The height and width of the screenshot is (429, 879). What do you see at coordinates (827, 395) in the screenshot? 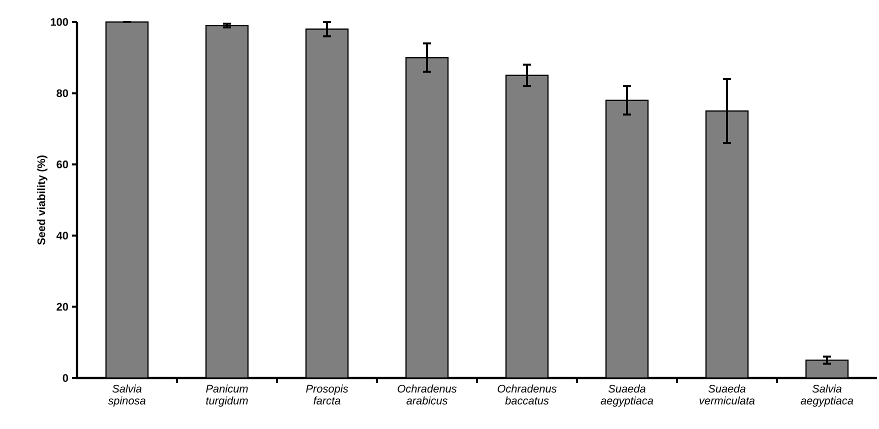
I see `x-tick-label: Salvia aegyptiaca` at bounding box center [827, 395].